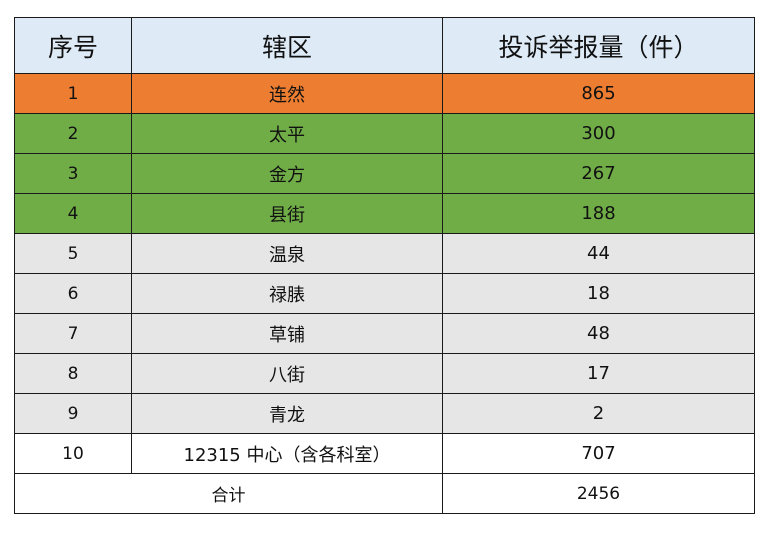  Describe the element at coordinates (287, 413) in the screenshot. I see `row-district: 青龙` at that location.